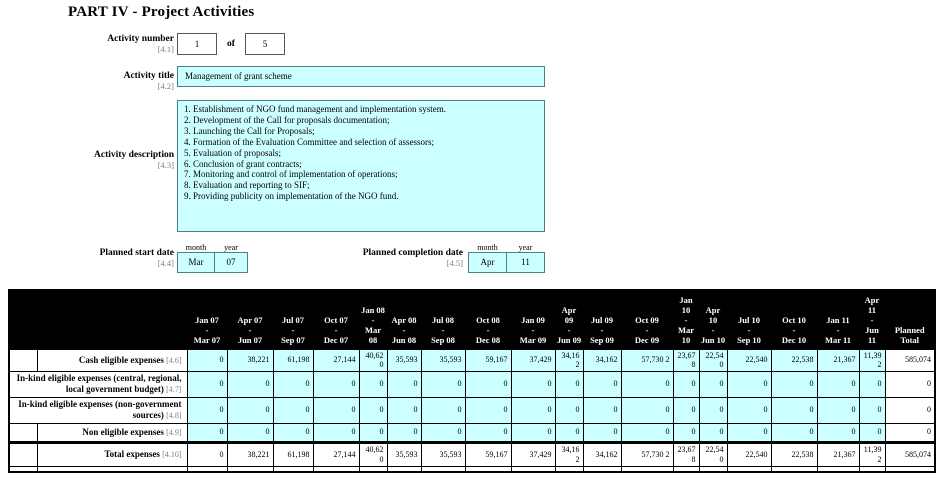  What do you see at coordinates (487, 262) in the screenshot?
I see `completion-month-input: Apr` at bounding box center [487, 262].